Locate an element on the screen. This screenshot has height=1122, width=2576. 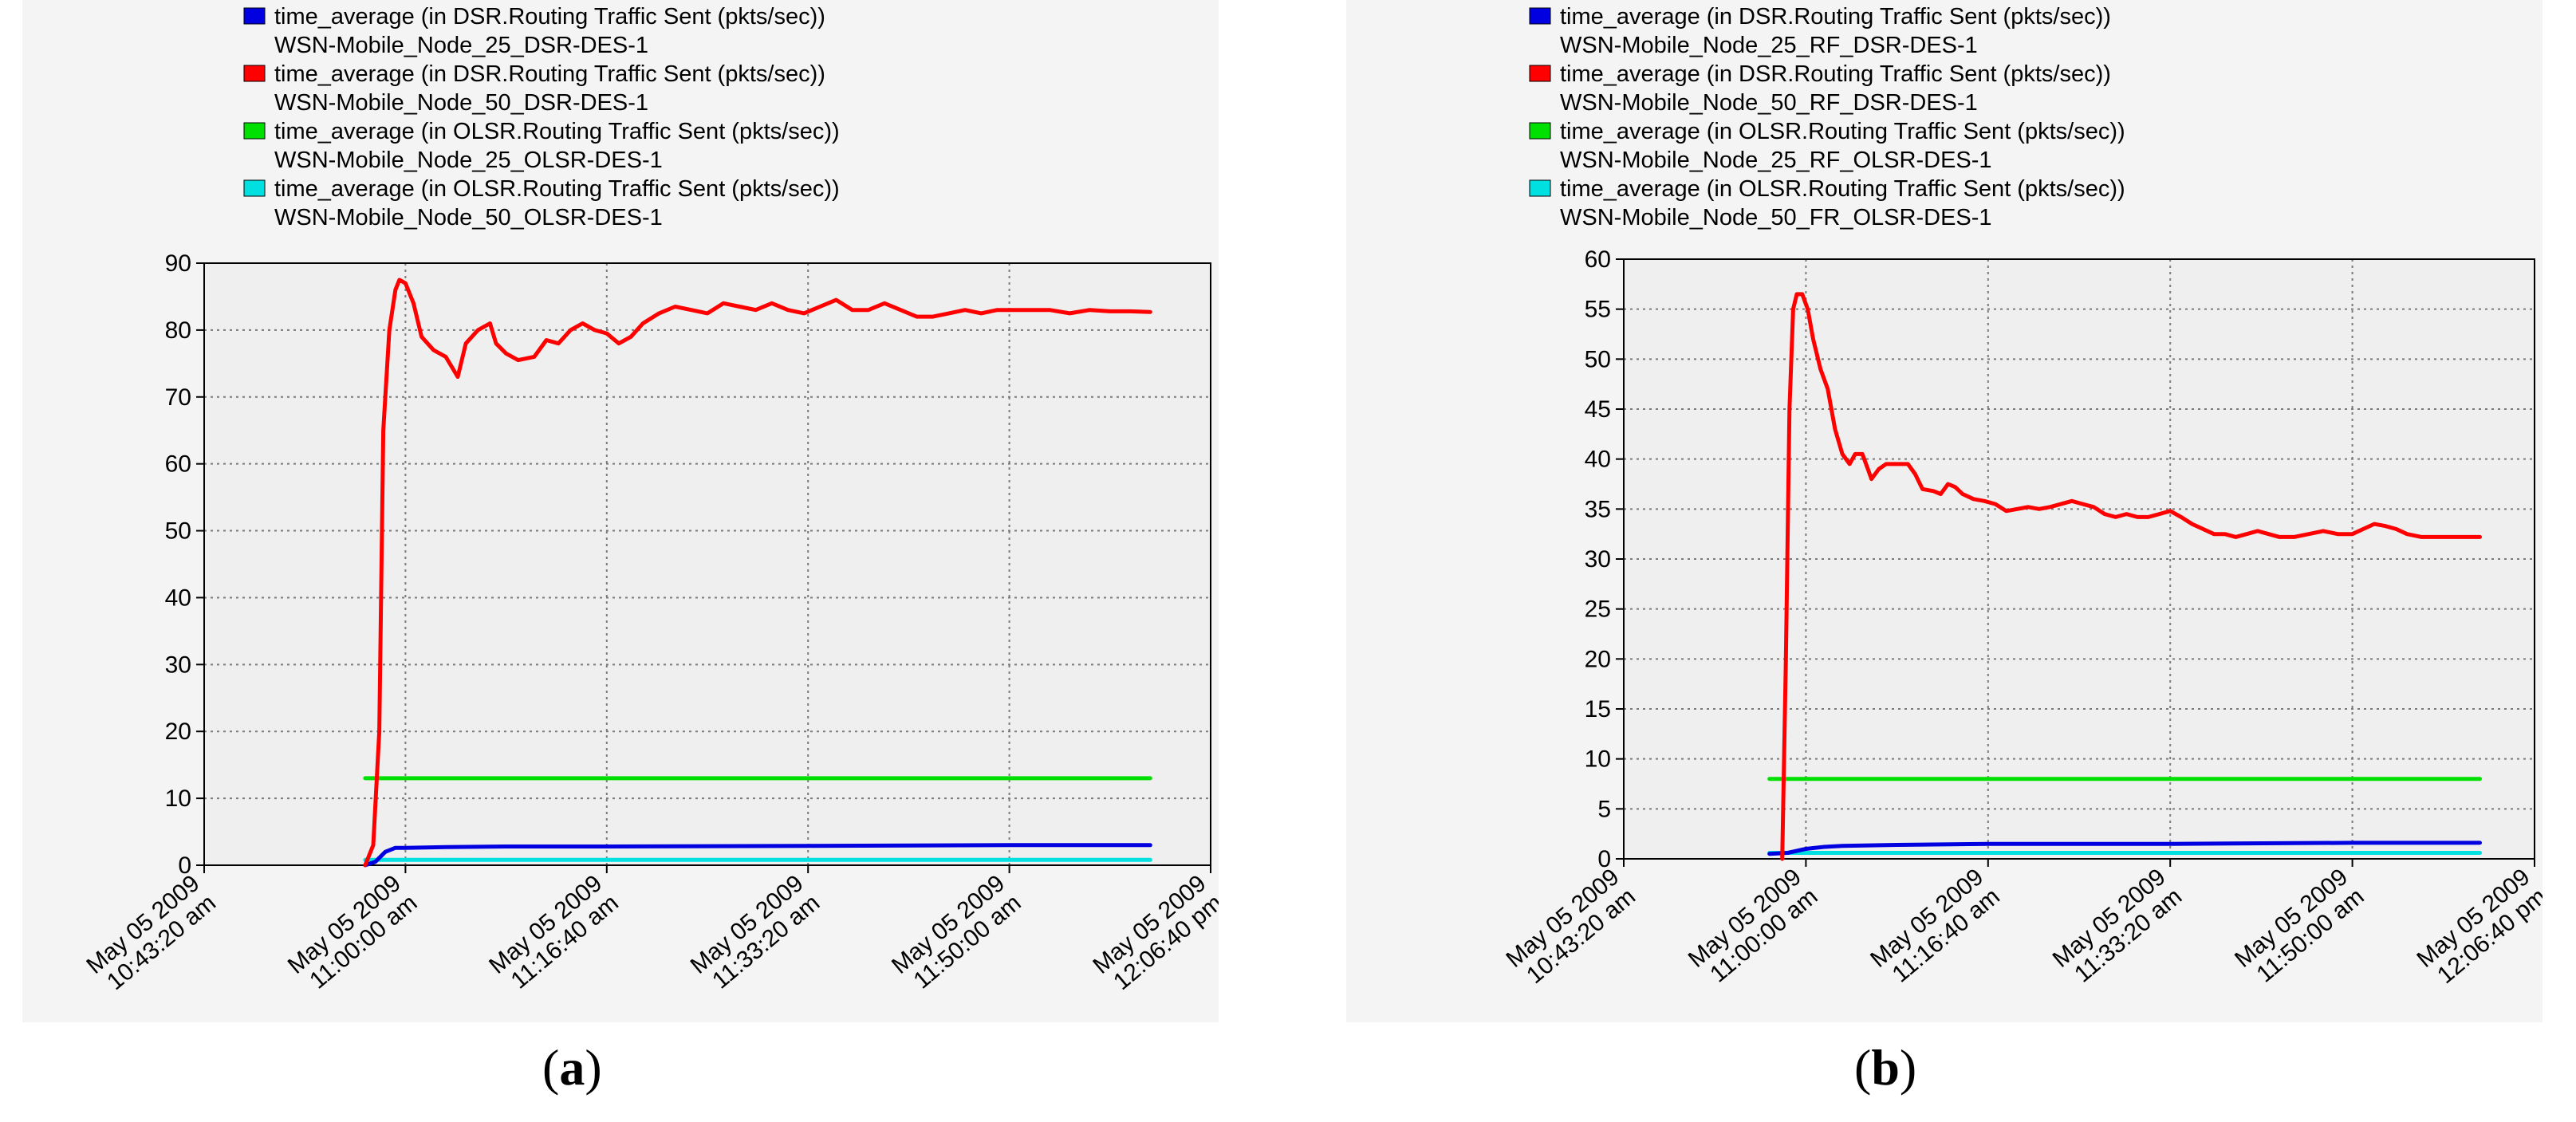
caption-b-letter: b is located at coordinates (1885, 1067).